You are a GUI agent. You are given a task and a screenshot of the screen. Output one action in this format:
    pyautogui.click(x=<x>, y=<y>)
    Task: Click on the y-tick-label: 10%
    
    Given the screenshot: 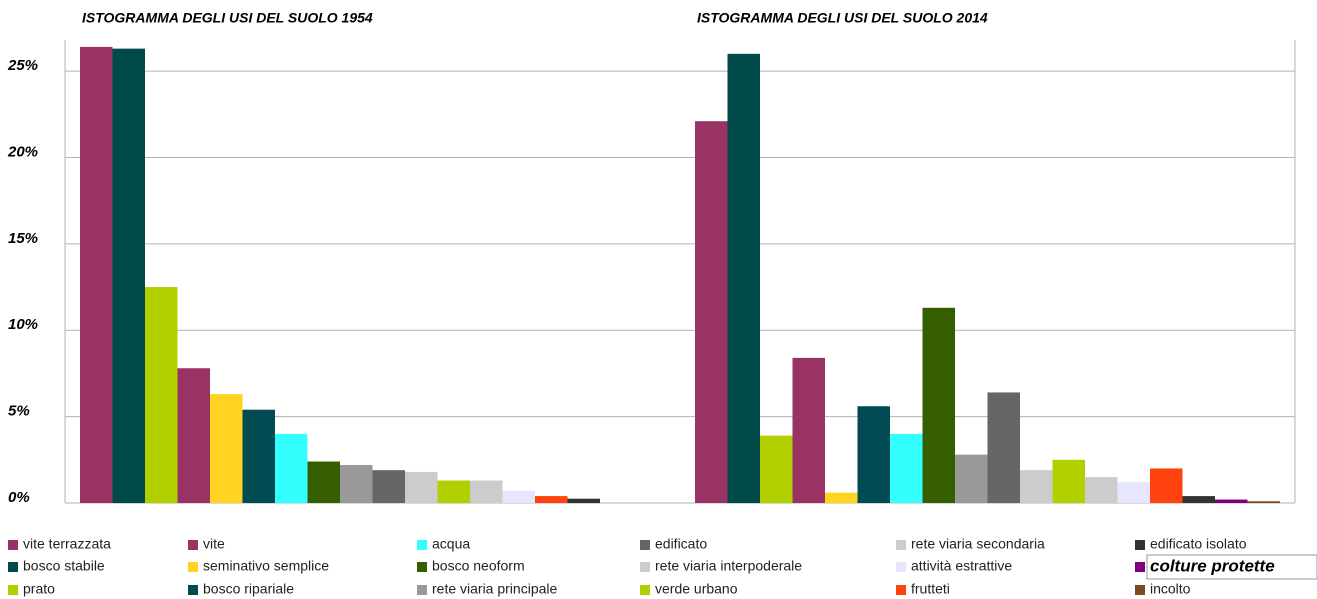 What is the action you would take?
    pyautogui.click(x=23, y=324)
    